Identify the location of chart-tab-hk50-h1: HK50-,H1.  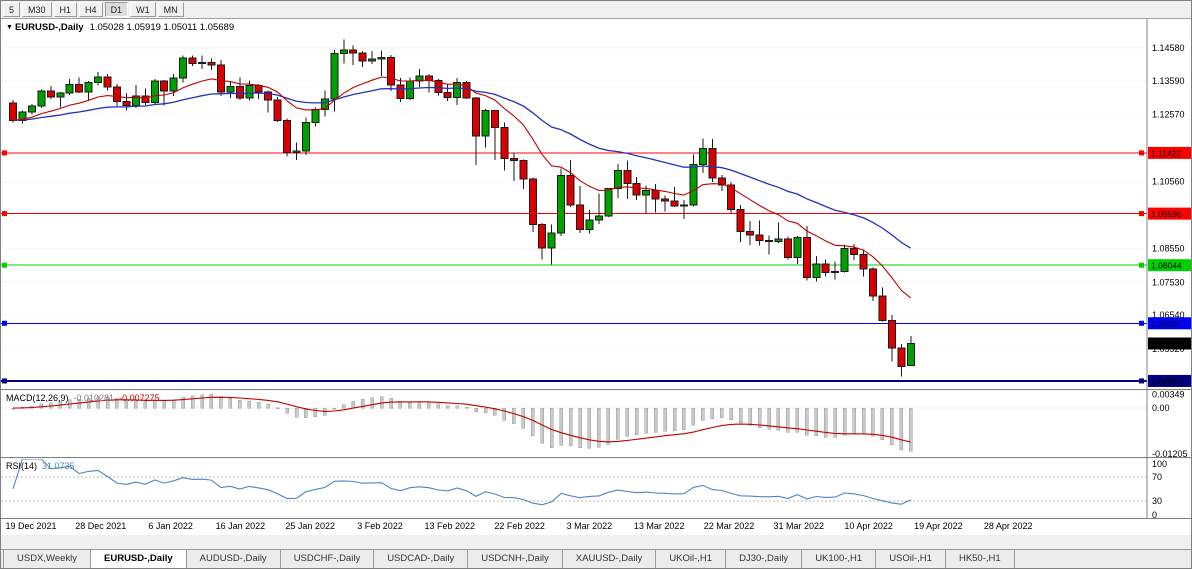
(979, 559).